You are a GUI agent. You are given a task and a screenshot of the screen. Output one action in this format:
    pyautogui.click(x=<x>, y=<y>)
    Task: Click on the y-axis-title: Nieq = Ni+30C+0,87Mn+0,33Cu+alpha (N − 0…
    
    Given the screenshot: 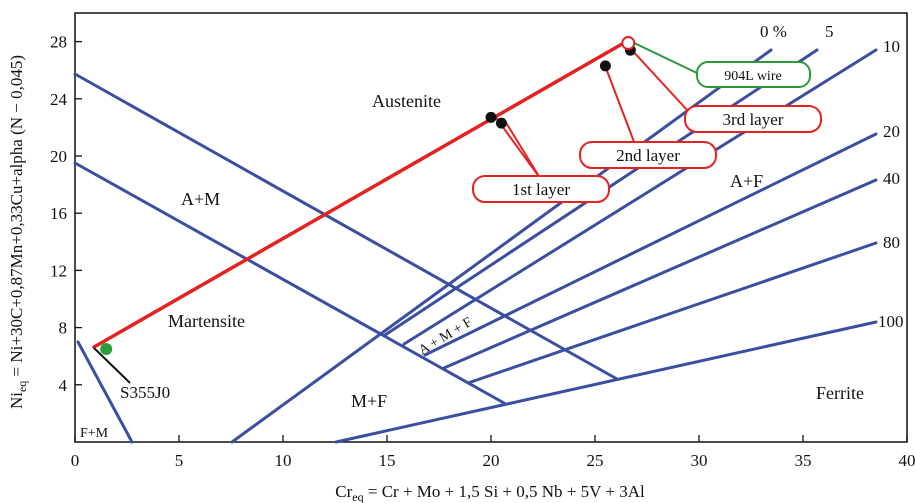 What is the action you would take?
    pyautogui.click(x=18, y=232)
    